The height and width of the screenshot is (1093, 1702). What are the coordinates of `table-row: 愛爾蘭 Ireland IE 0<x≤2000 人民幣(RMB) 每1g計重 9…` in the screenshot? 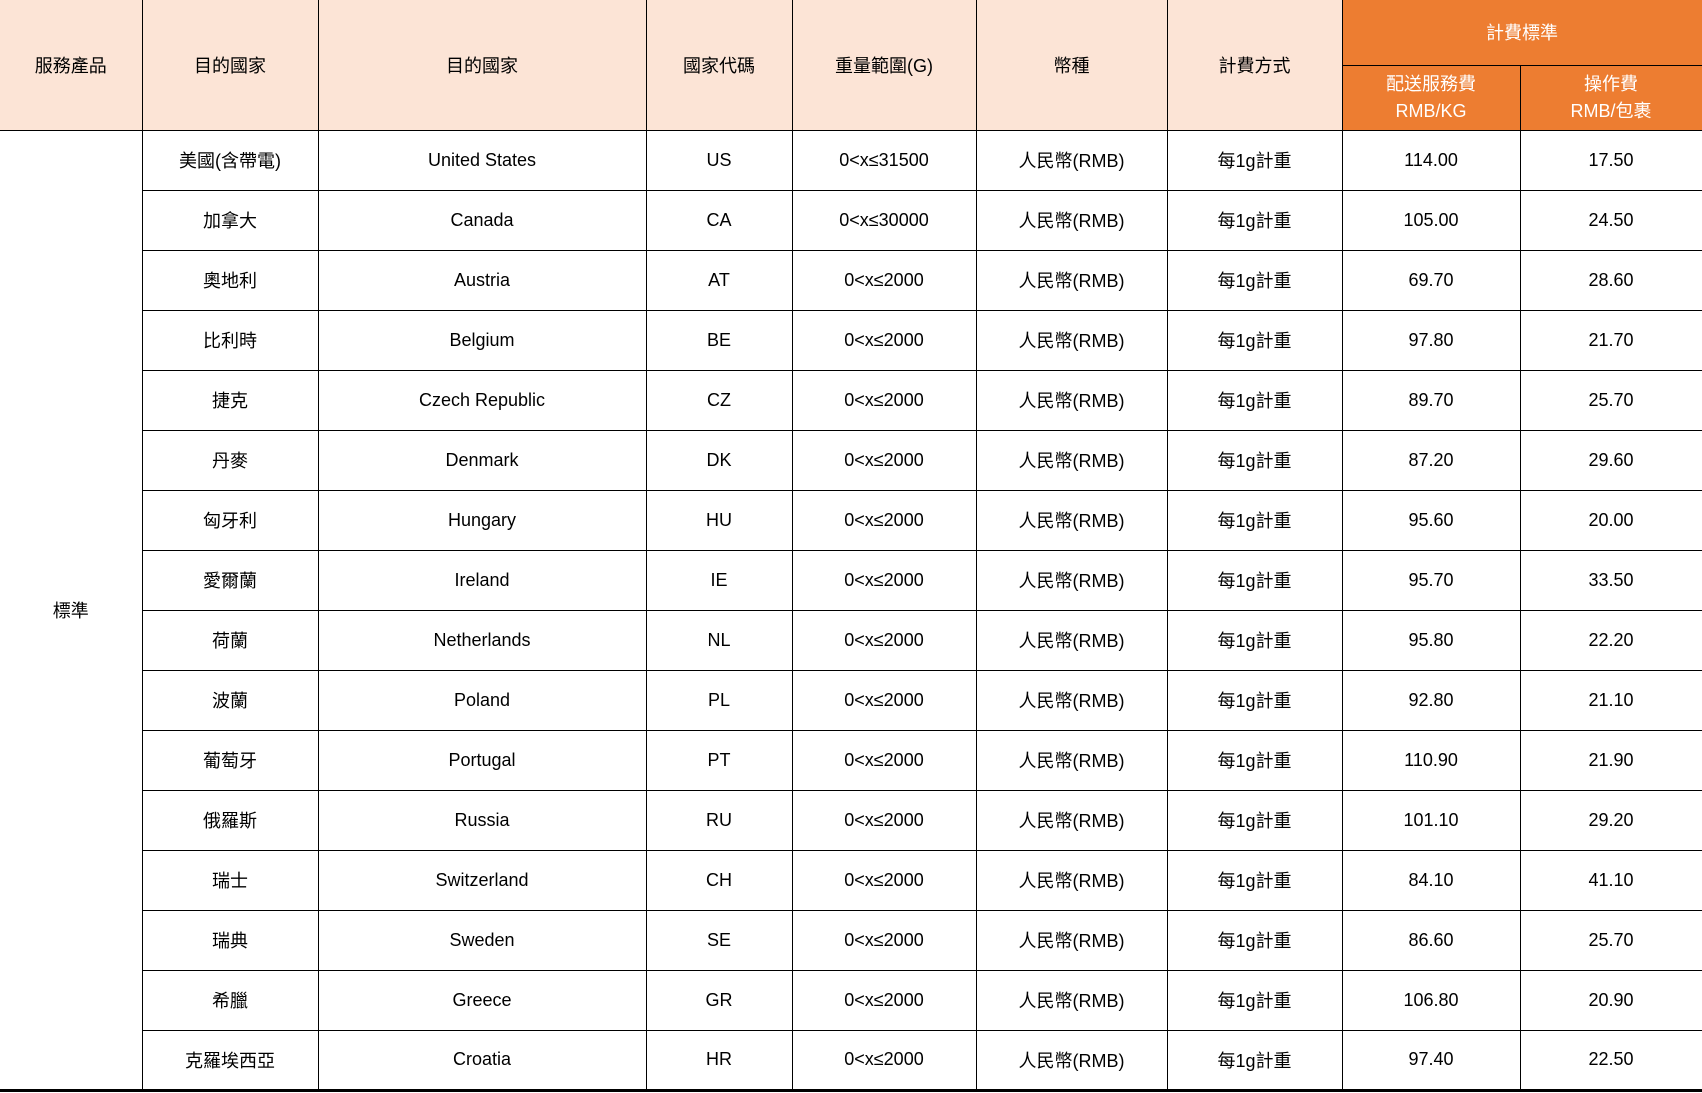 It's located at (851, 580).